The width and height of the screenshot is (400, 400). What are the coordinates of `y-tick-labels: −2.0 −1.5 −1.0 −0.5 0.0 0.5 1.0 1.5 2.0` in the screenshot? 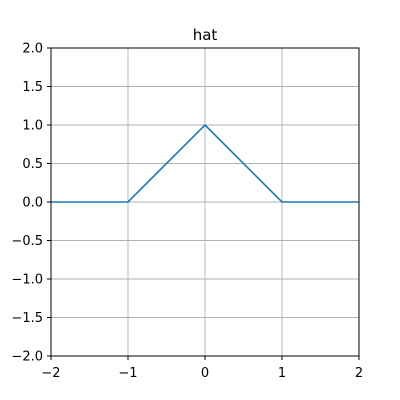 It's located at (27, 203).